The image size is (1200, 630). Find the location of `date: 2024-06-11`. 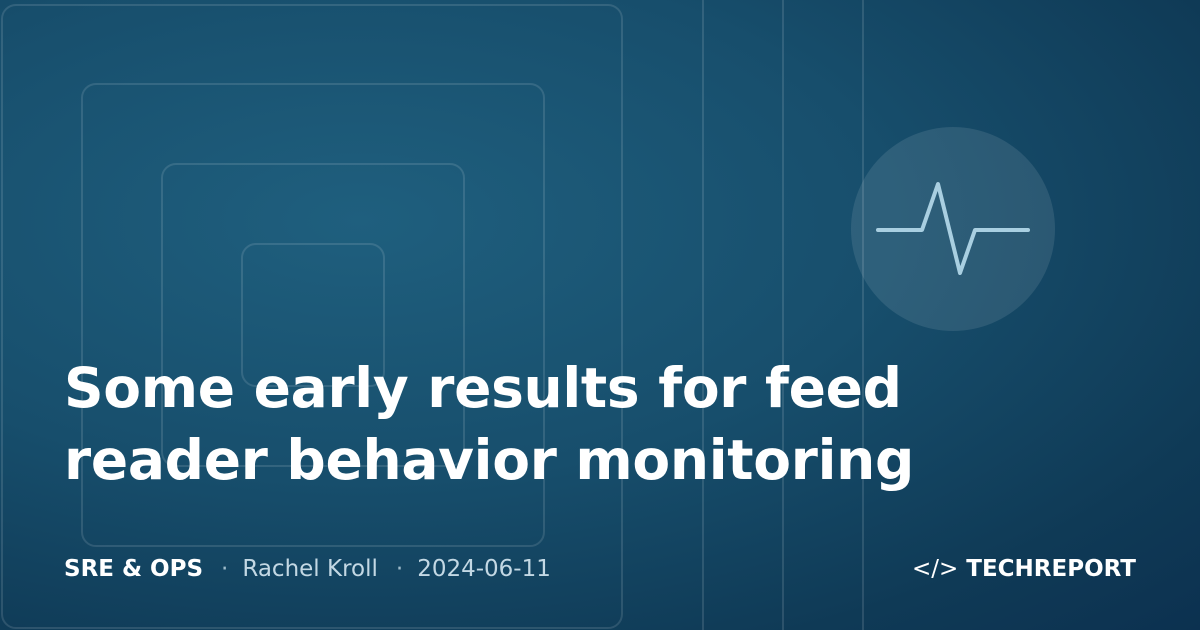

date: 2024-06-11 is located at coordinates (484, 569).